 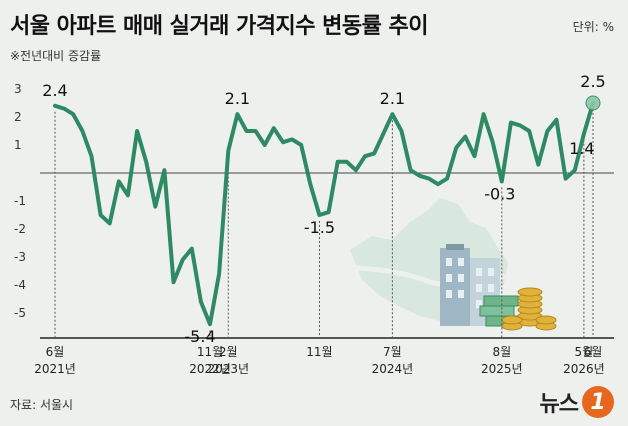 What do you see at coordinates (18, 89) in the screenshot?
I see `y-tick-label: 3` at bounding box center [18, 89].